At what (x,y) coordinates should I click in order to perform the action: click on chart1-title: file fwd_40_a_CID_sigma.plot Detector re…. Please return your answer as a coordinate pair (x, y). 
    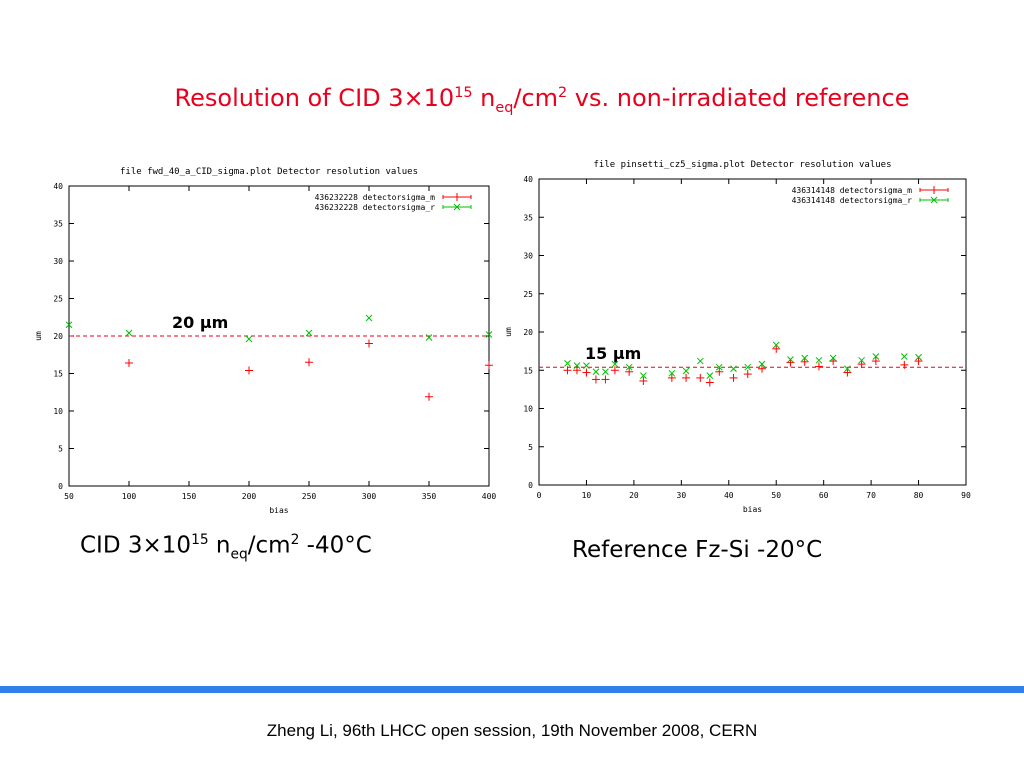
    Looking at the image, I should click on (269, 172).